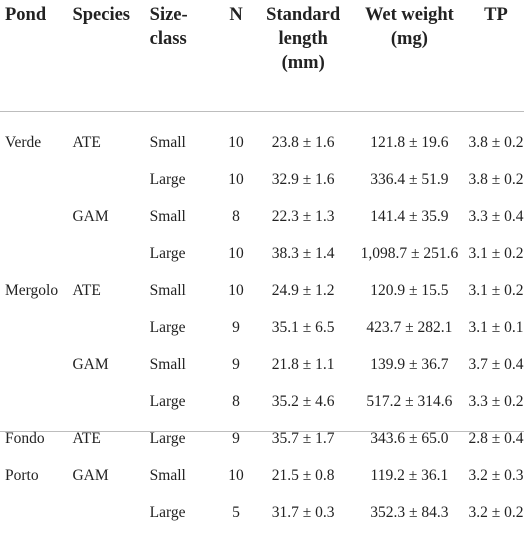  Describe the element at coordinates (409, 54) in the screenshot. I see `header-wet-weight: Wet weight (mg)` at that location.